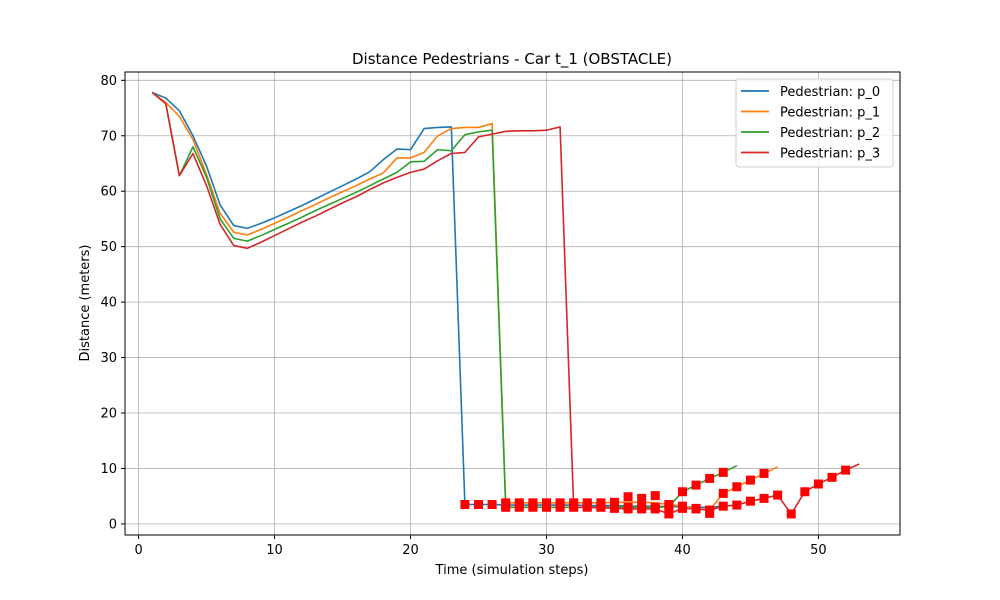 The height and width of the screenshot is (600, 1000). I want to click on legend-label: Pedestrian: p_2, so click(830, 133).